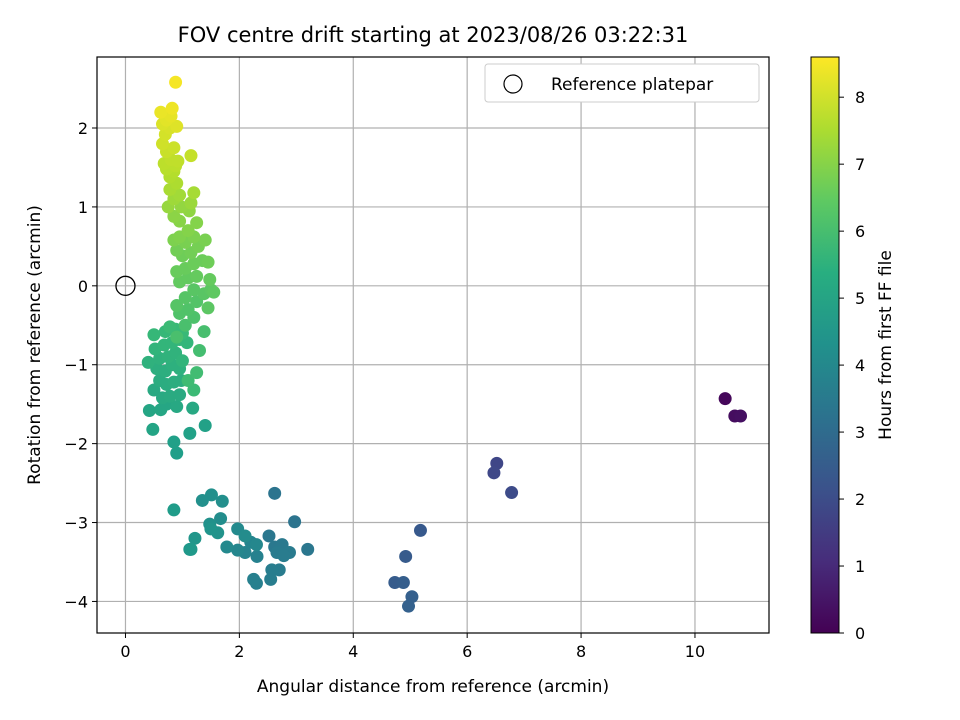 This screenshot has height=720, width=960. I want to click on colorbar-tick-label: 8, so click(860, 97).